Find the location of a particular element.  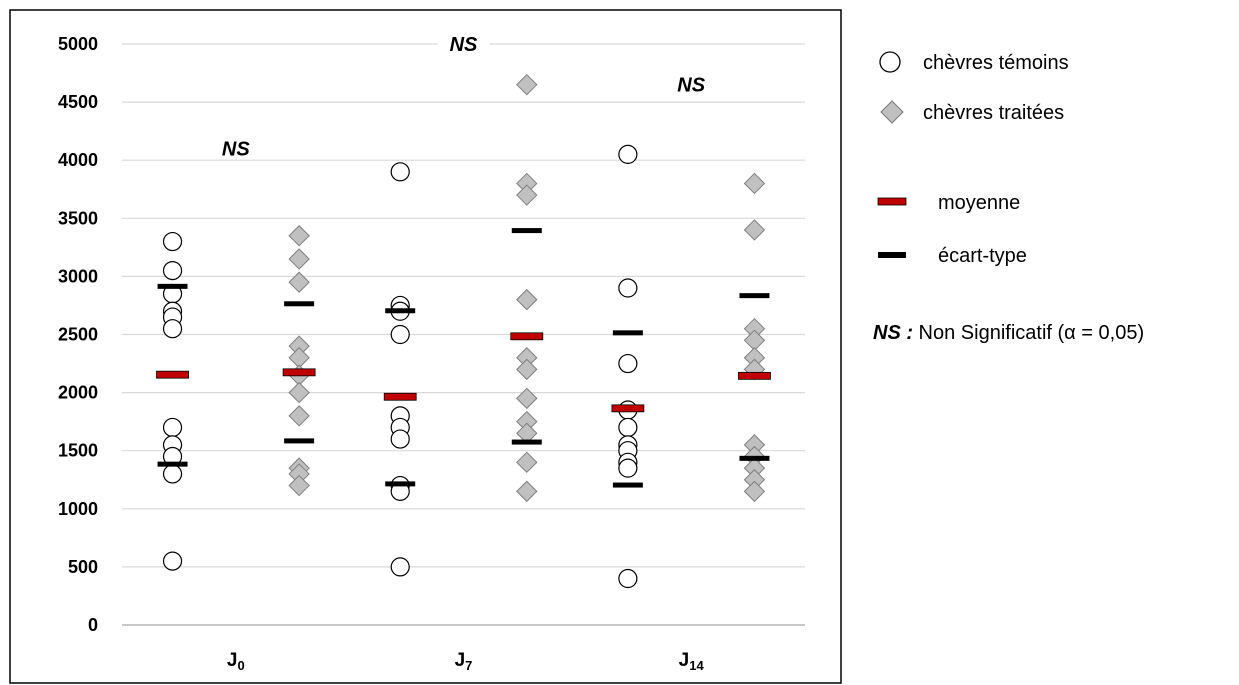

legend-label-controls: chèvres témoins is located at coordinates (996, 63).